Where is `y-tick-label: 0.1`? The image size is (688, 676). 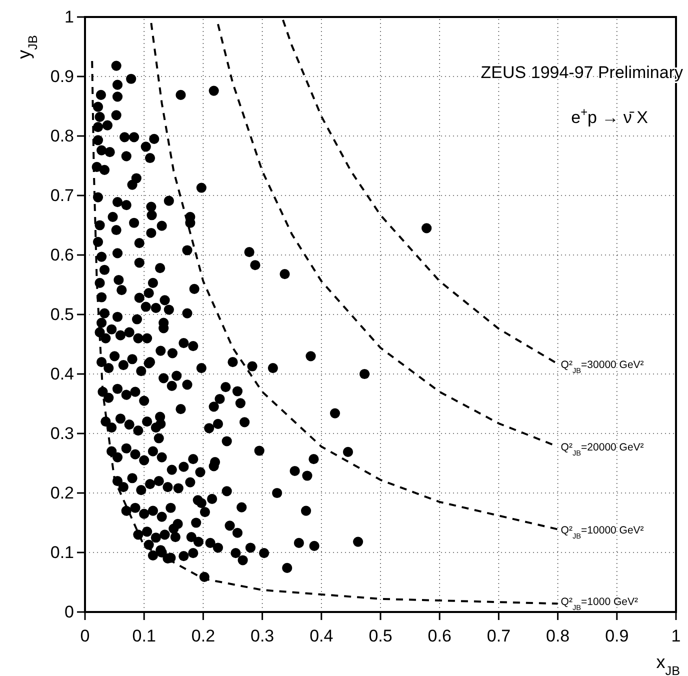
y-tick-label: 0.1 is located at coordinates (62, 552).